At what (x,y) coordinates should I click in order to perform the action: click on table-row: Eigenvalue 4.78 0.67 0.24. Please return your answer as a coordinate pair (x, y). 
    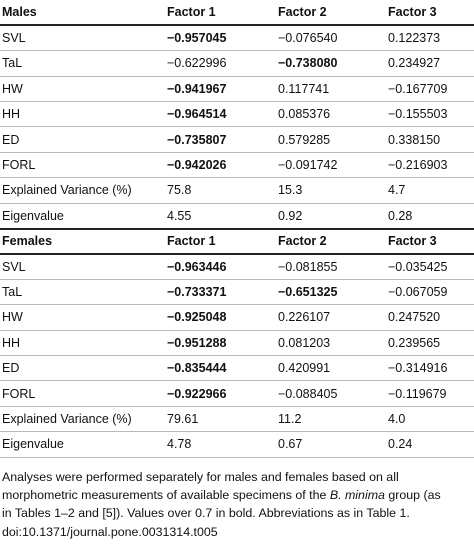
    Looking at the image, I should click on (237, 444).